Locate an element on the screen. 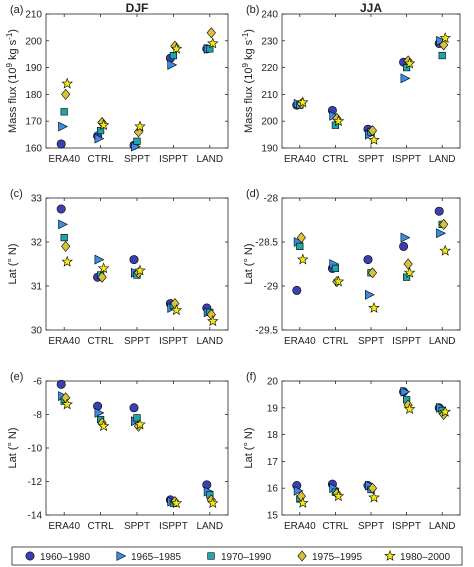  panel-label: (e) is located at coordinates (16, 377).